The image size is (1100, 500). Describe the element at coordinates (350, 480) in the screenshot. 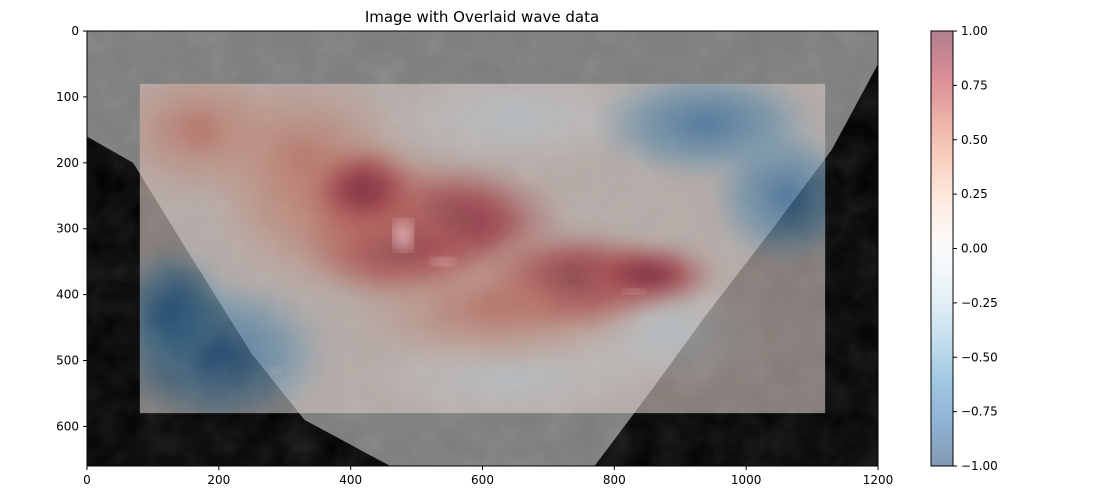

I see `x-tick-label: 400` at that location.